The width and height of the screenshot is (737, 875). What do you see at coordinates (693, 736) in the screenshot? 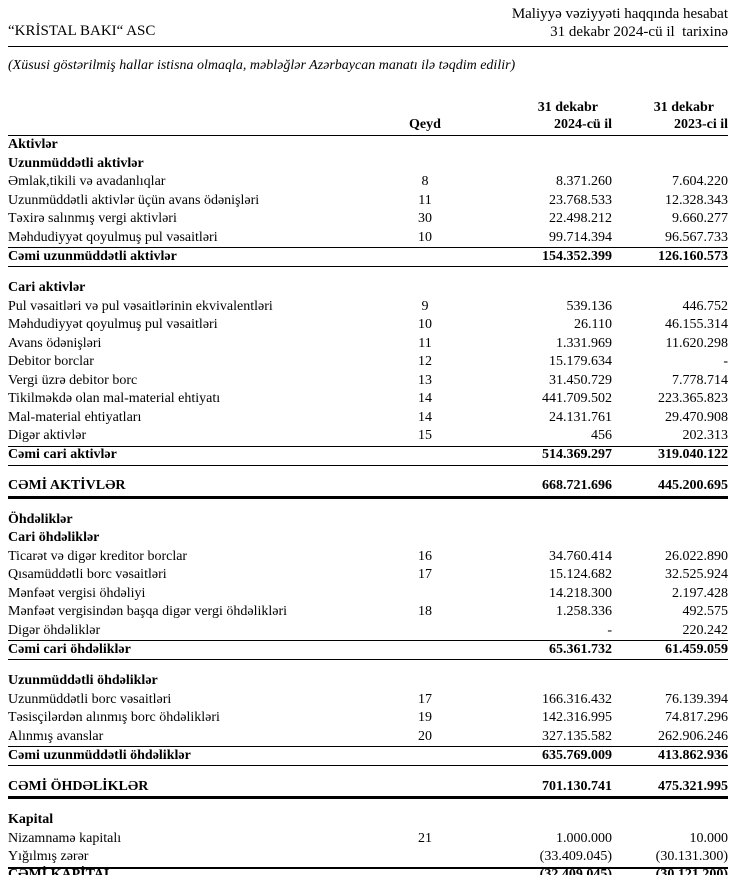
I see `row-value-2023: 262.906.246` at bounding box center [693, 736].